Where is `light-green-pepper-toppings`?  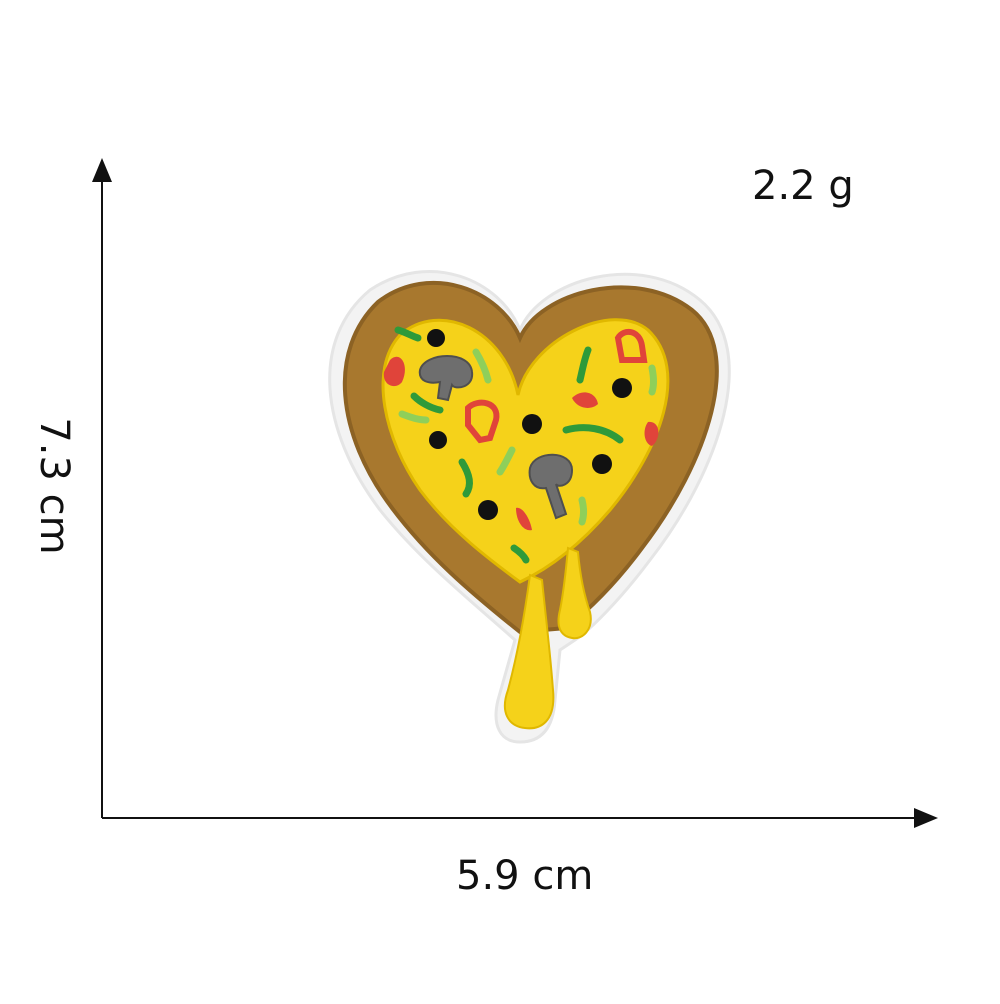
light-green-pepper-toppings is located at coordinates (527, 437).